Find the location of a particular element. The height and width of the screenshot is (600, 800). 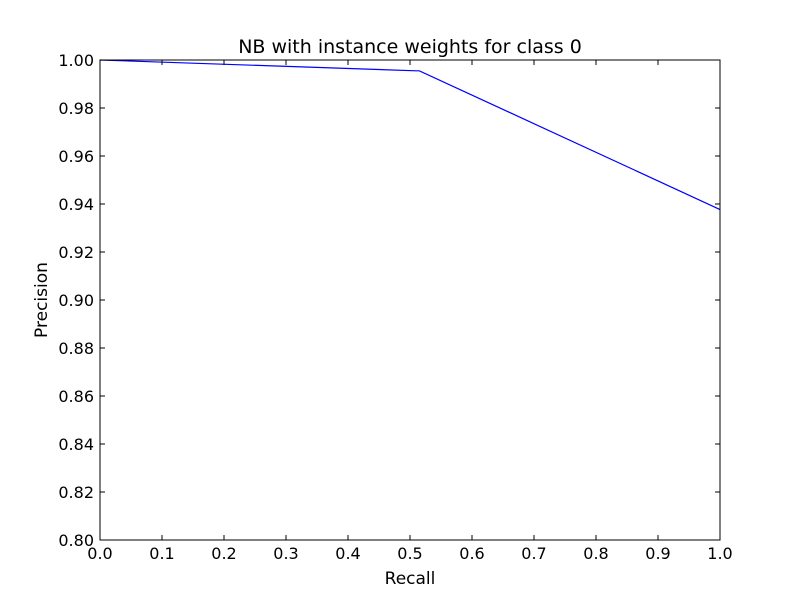

y-tick-label: 0.86 is located at coordinates (76, 396).